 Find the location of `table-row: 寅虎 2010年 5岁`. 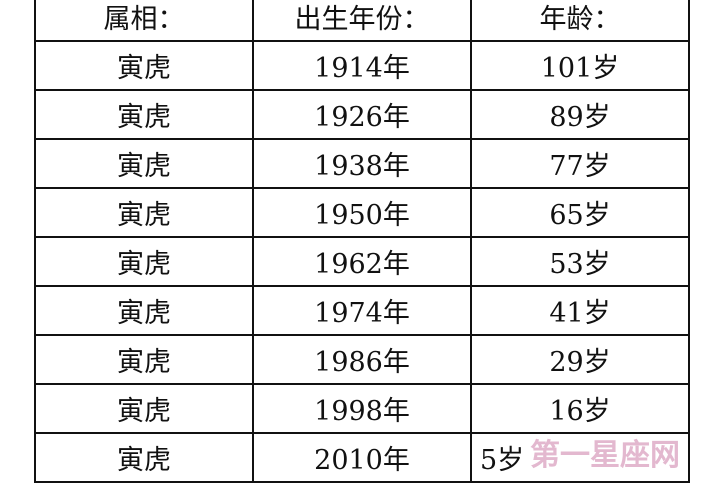

table-row: 寅虎 2010年 5岁 is located at coordinates (362, 457).